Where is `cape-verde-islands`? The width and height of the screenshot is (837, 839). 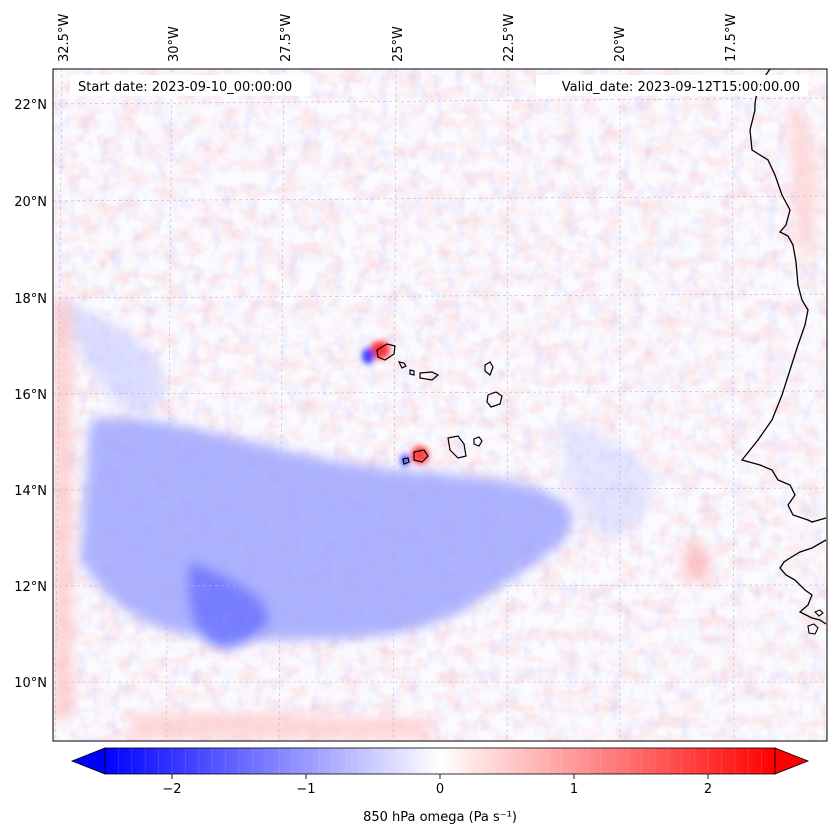
cape-verde-islands is located at coordinates (439, 404).